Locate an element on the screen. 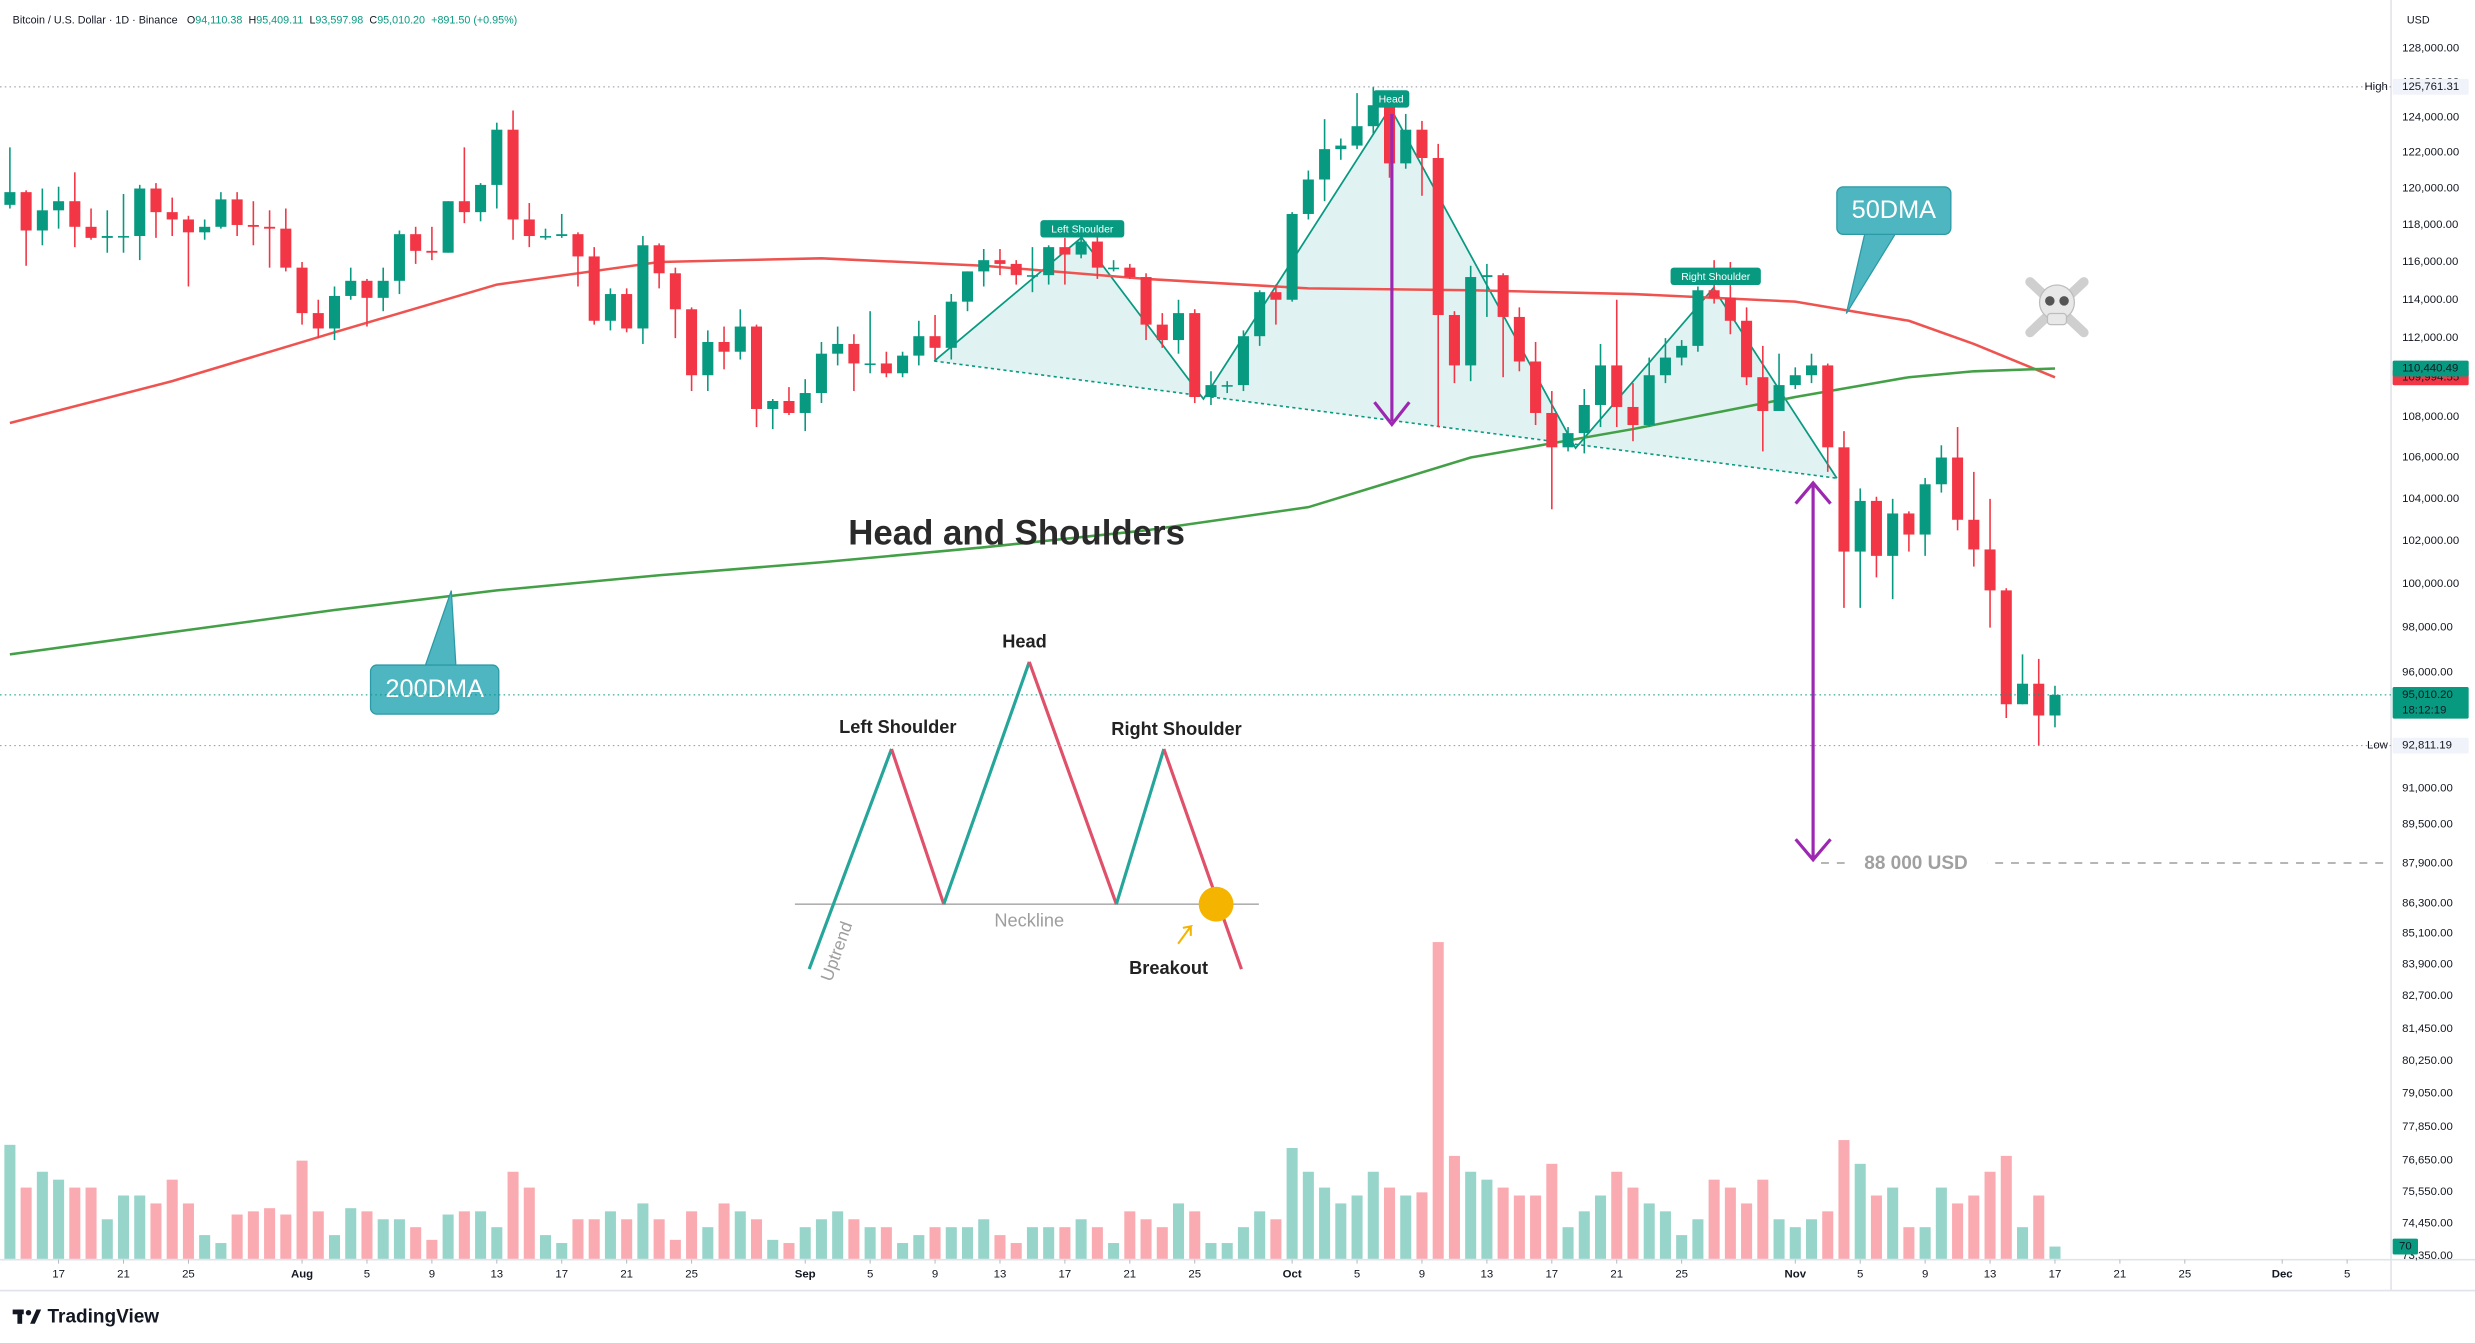 This screenshot has height=1343, width=2475. x-tick-label: Dec is located at coordinates (2282, 1275).